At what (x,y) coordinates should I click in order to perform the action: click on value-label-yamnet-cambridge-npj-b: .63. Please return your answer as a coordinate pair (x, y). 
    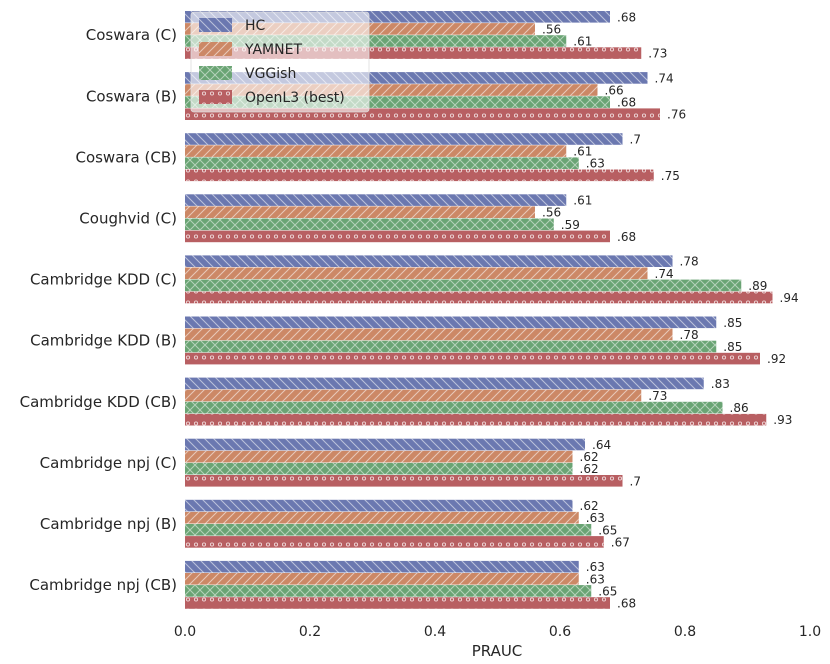
    Looking at the image, I should click on (595, 518).